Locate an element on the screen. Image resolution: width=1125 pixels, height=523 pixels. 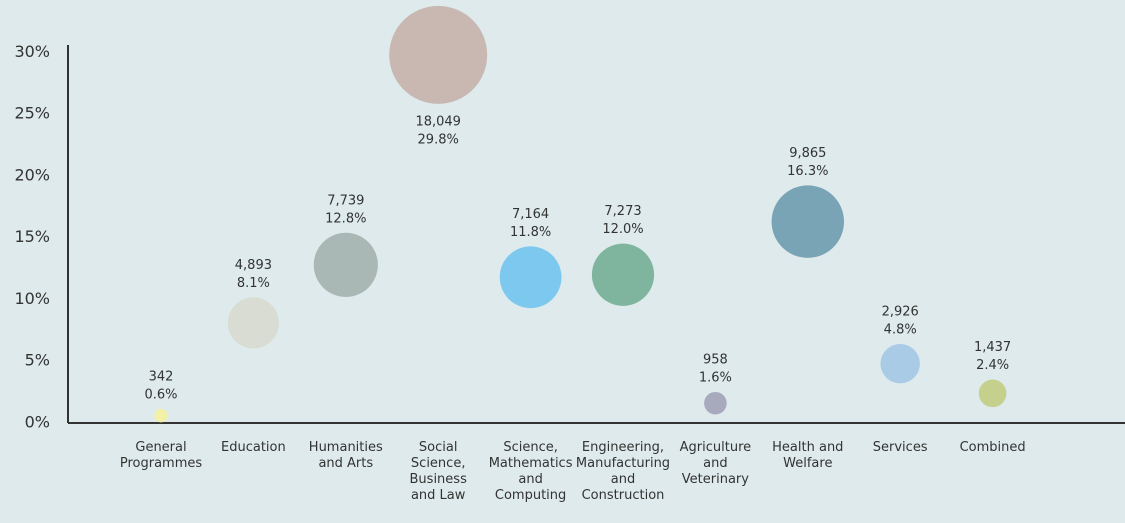
x-tick-label: Humanities and Arts is located at coordinates (345, 455).